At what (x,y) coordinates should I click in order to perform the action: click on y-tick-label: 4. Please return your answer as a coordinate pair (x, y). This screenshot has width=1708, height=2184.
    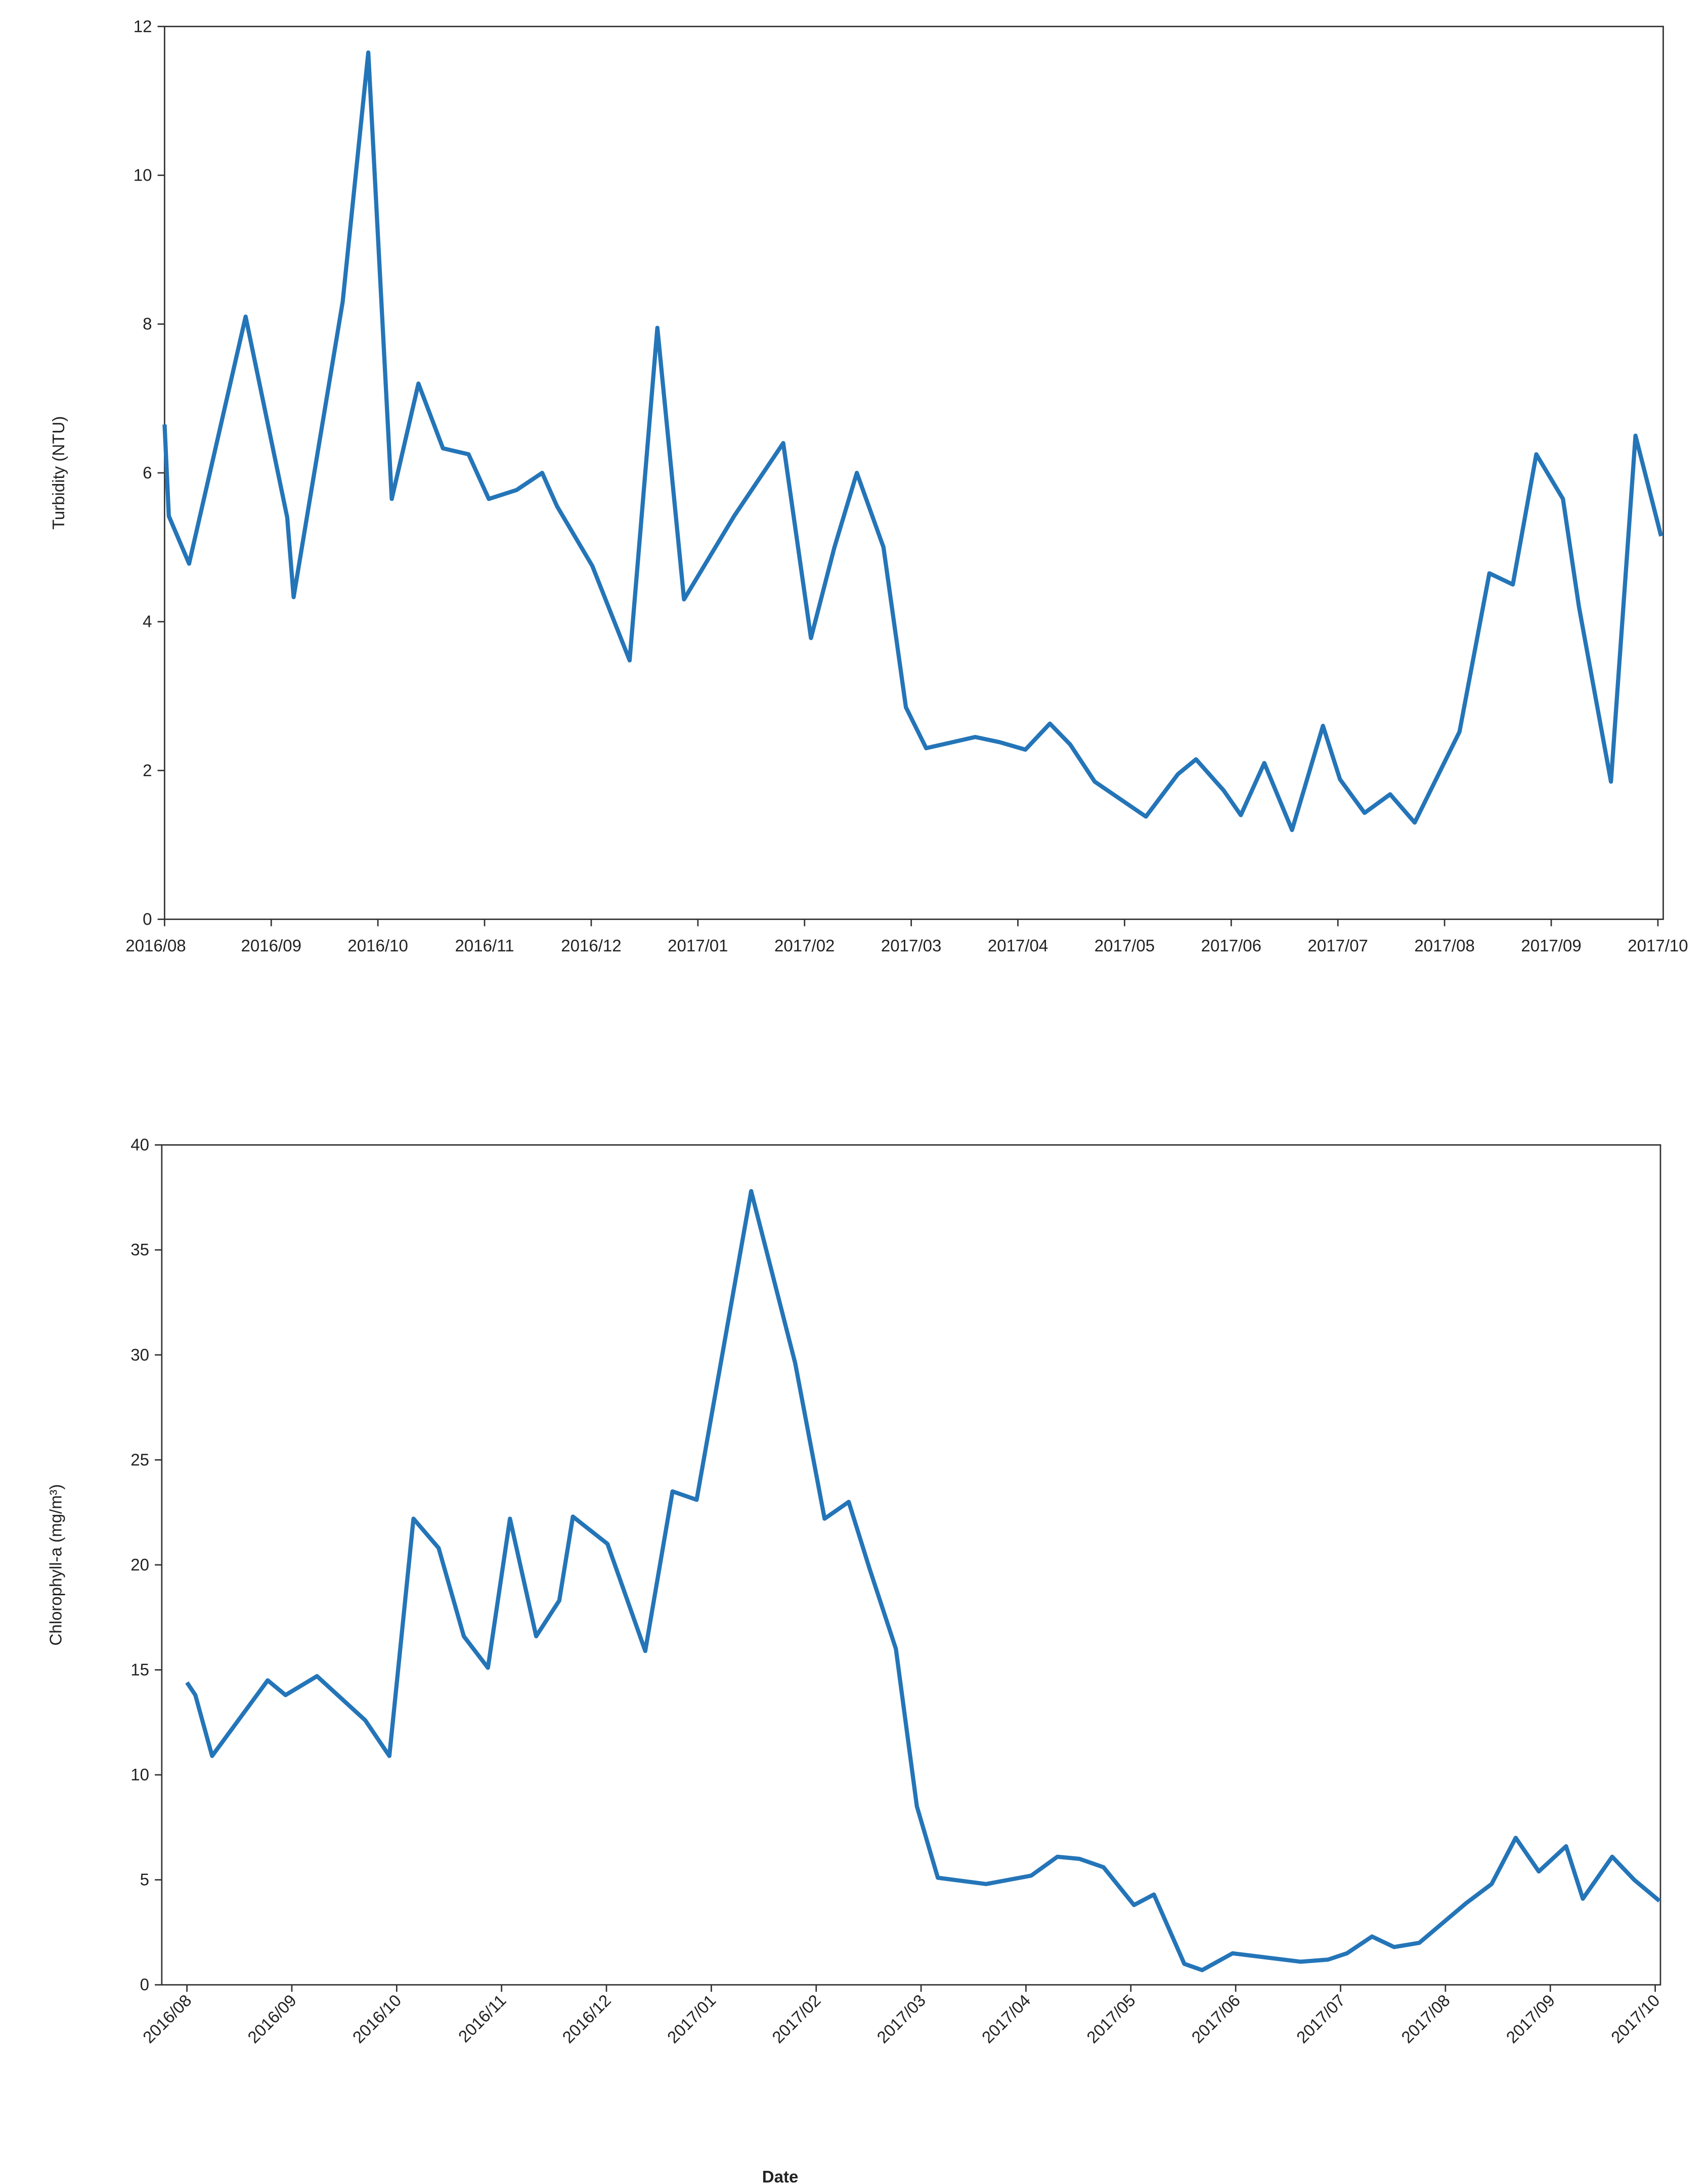
    Looking at the image, I should click on (147, 622).